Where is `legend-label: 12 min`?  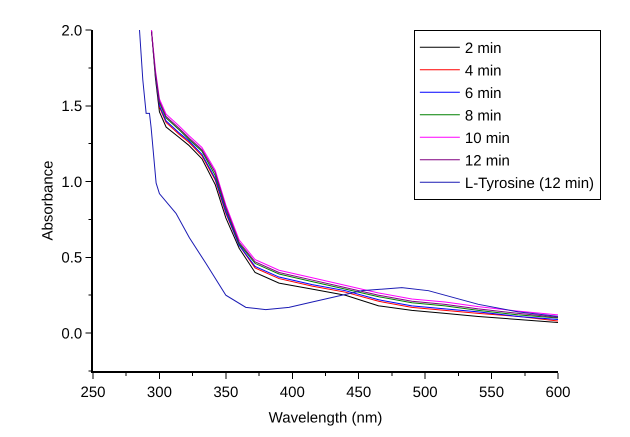 legend-label: 12 min is located at coordinates (487, 161).